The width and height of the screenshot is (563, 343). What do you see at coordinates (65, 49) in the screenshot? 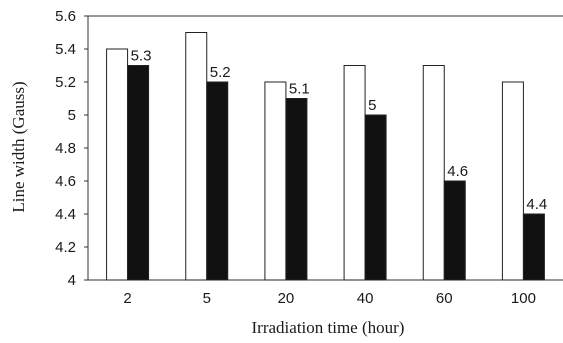
I see `y-tick-label: 5.4` at bounding box center [65, 49].